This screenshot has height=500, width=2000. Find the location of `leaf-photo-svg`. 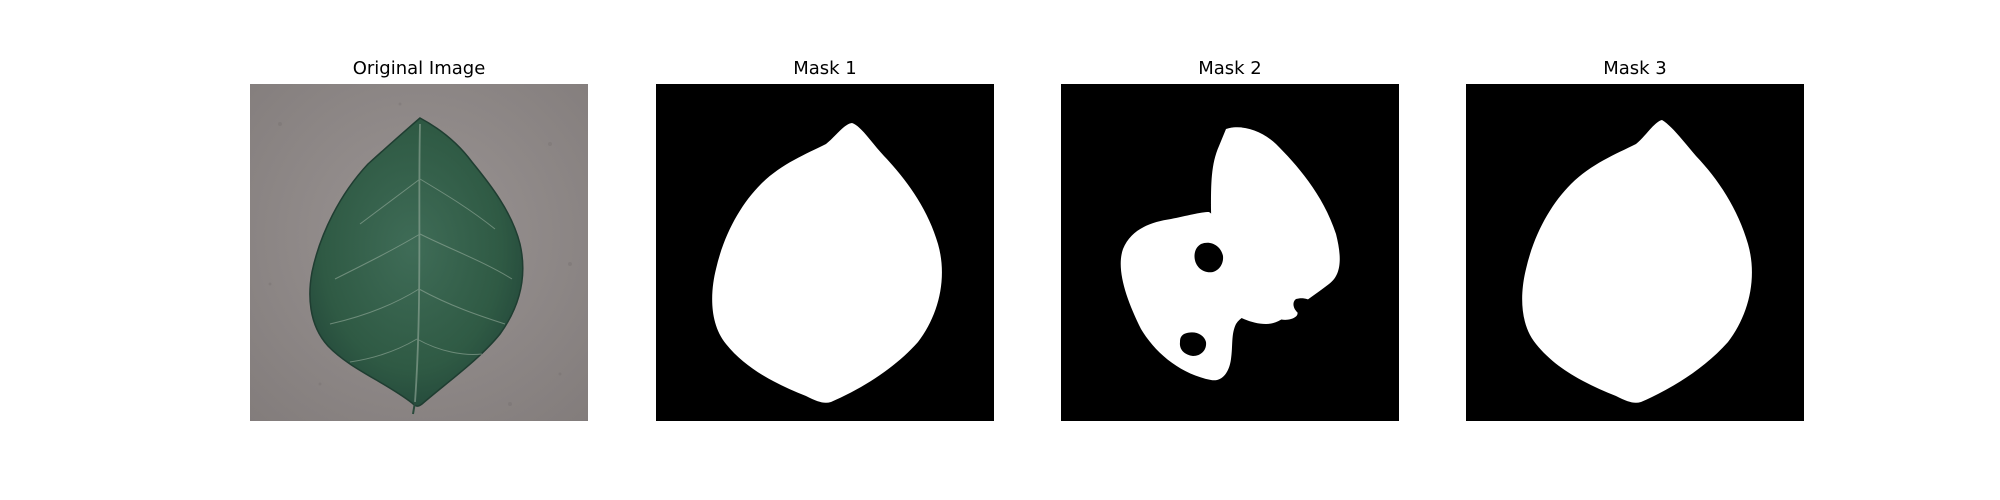

leaf-photo-svg is located at coordinates (419, 252).